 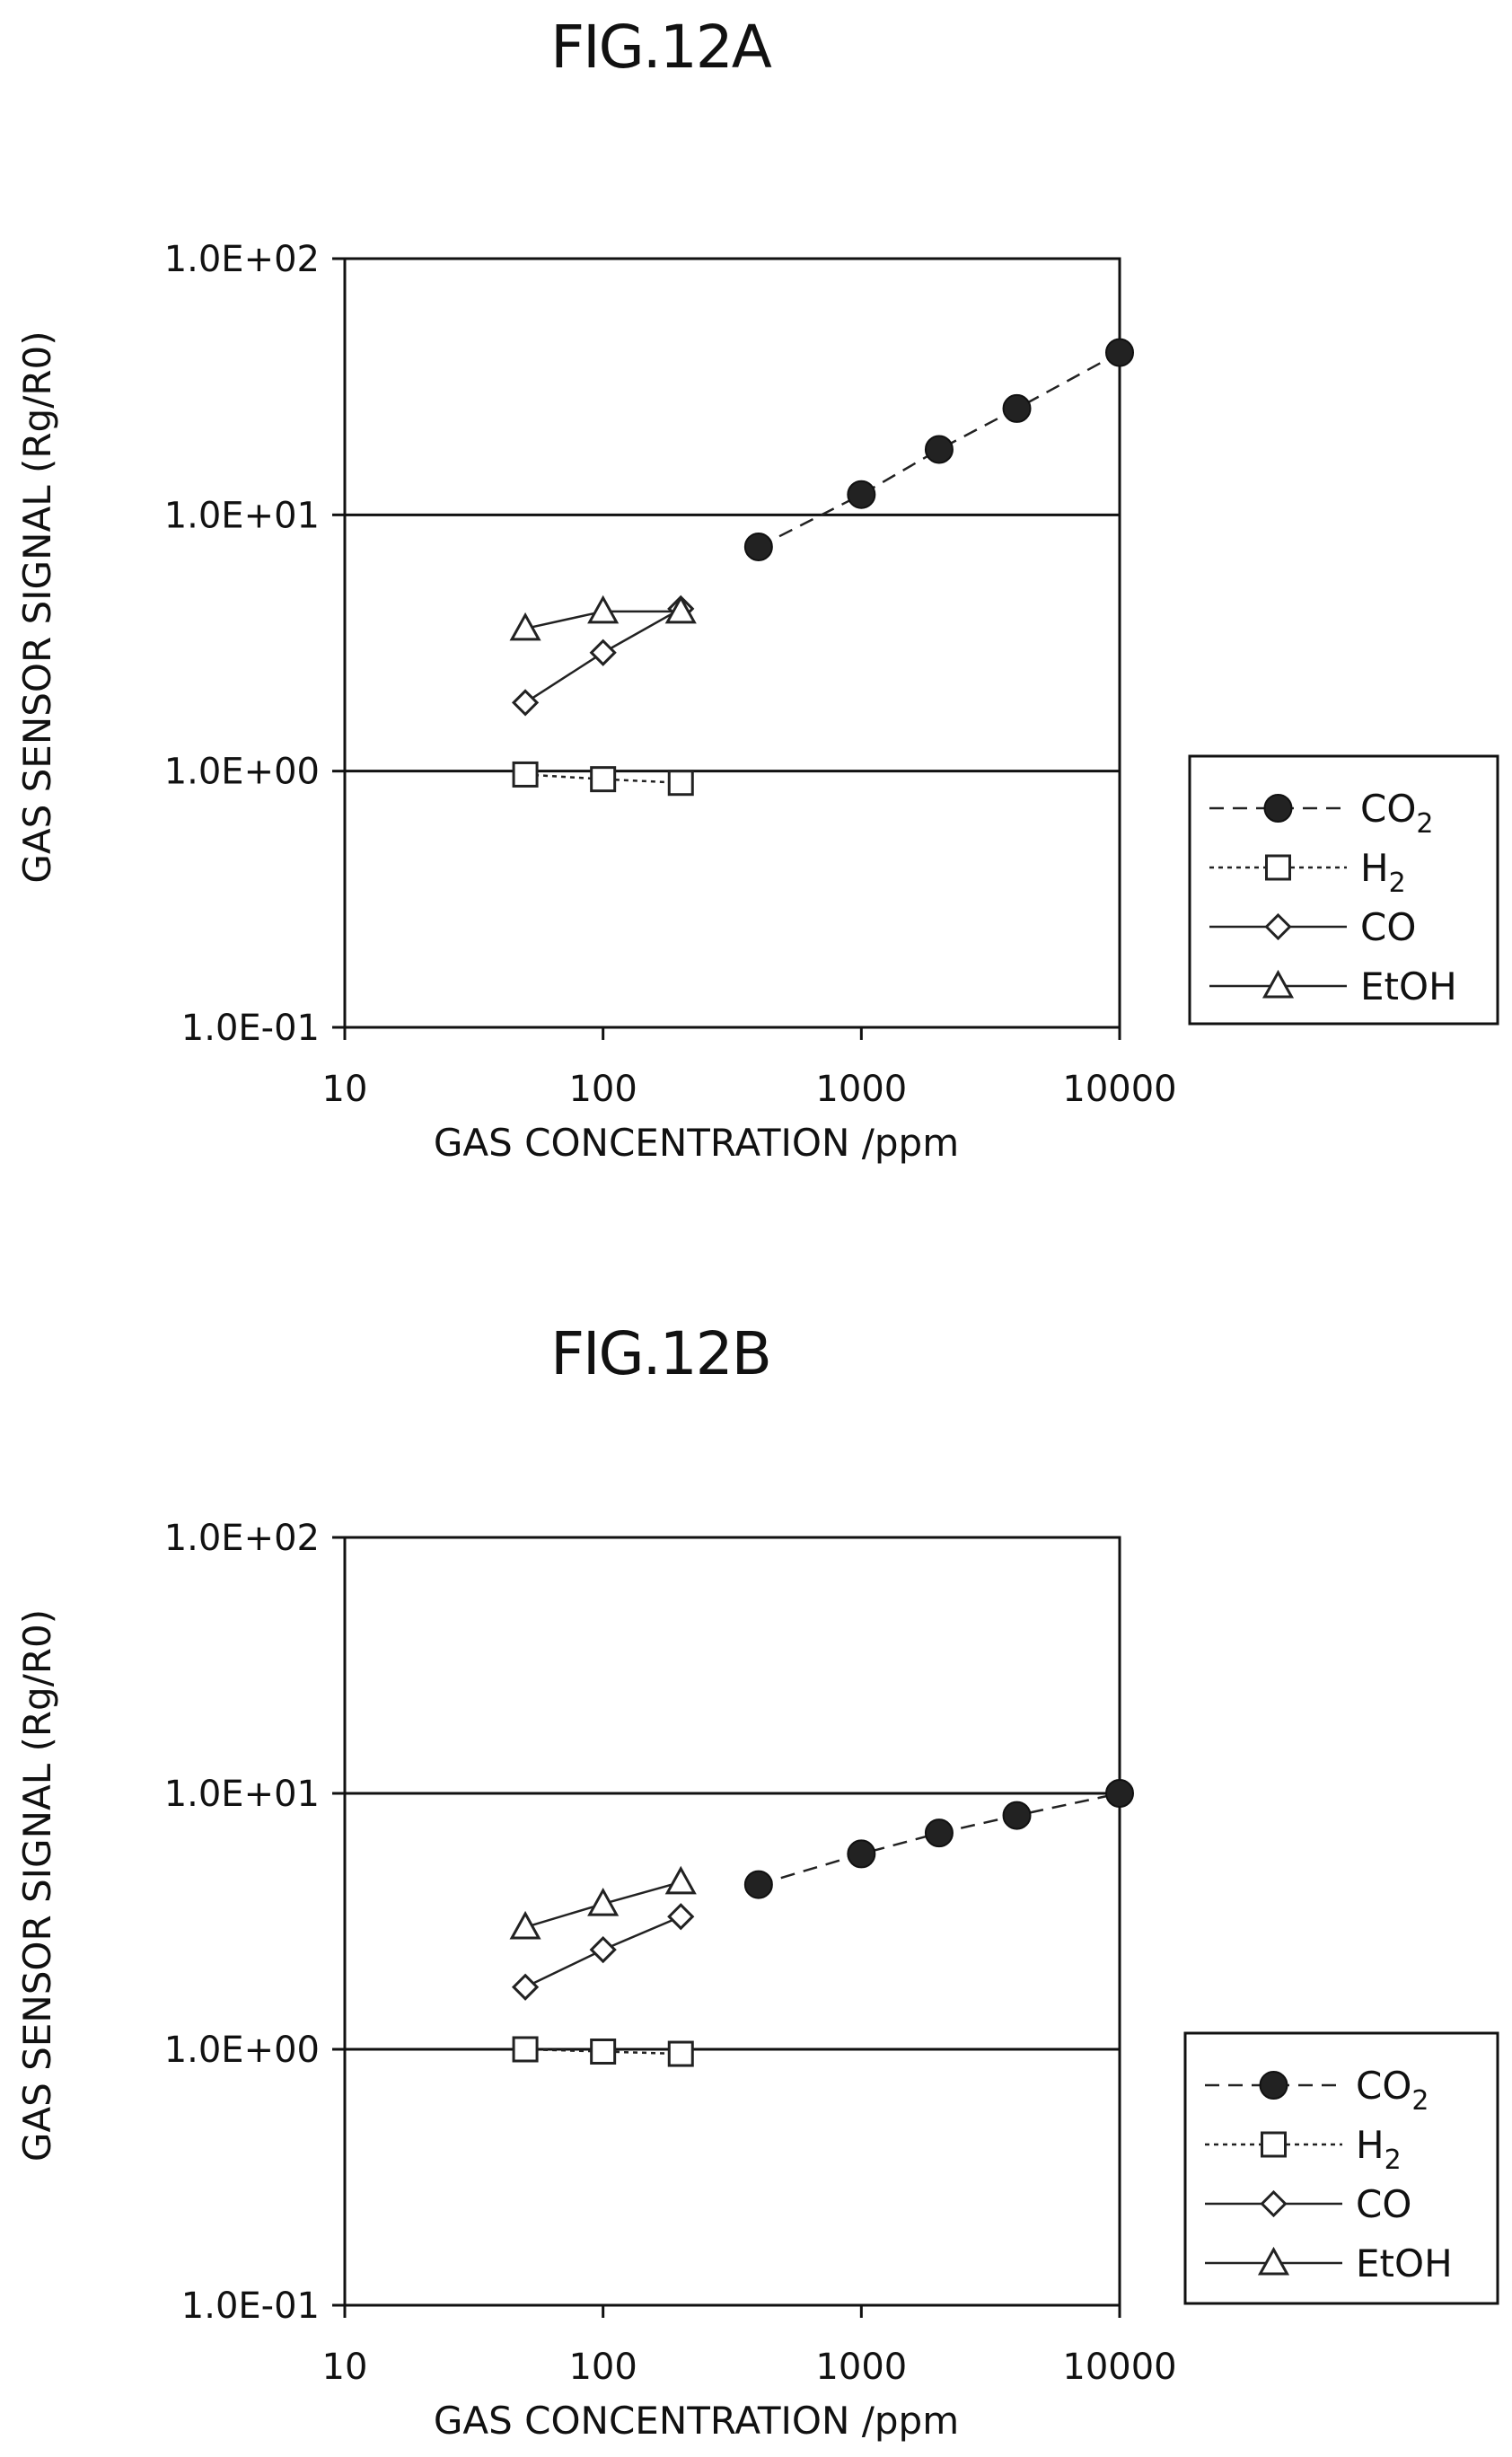 I want to click on figure-title: FIG.12B, so click(x=660, y=1353).